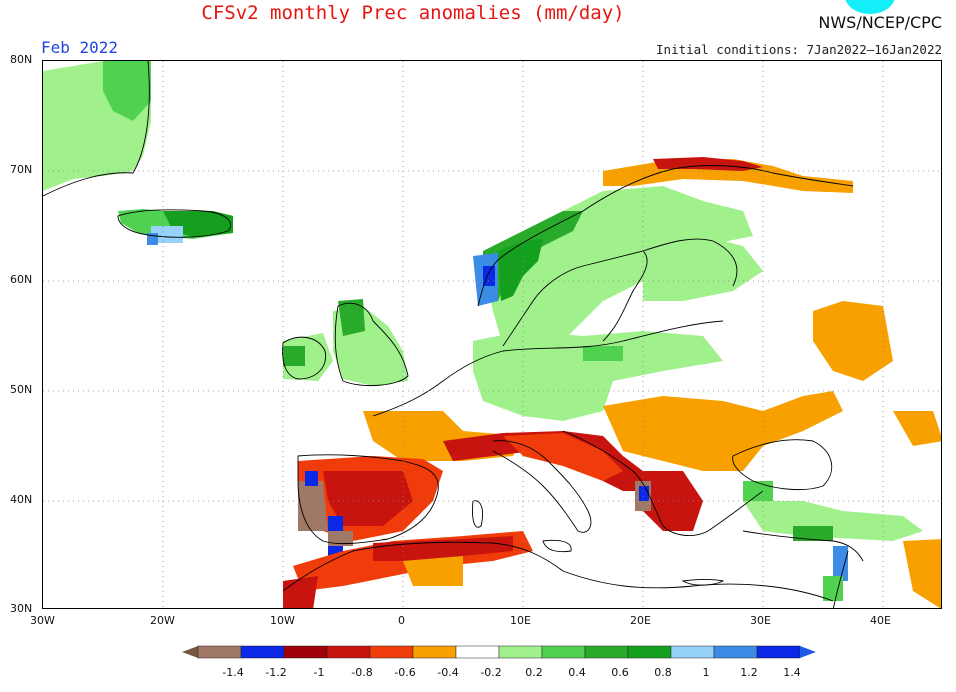 This screenshot has width=956, height=692. Describe the element at coordinates (361, 672) in the screenshot. I see `colorbar-label: -0.8` at that location.